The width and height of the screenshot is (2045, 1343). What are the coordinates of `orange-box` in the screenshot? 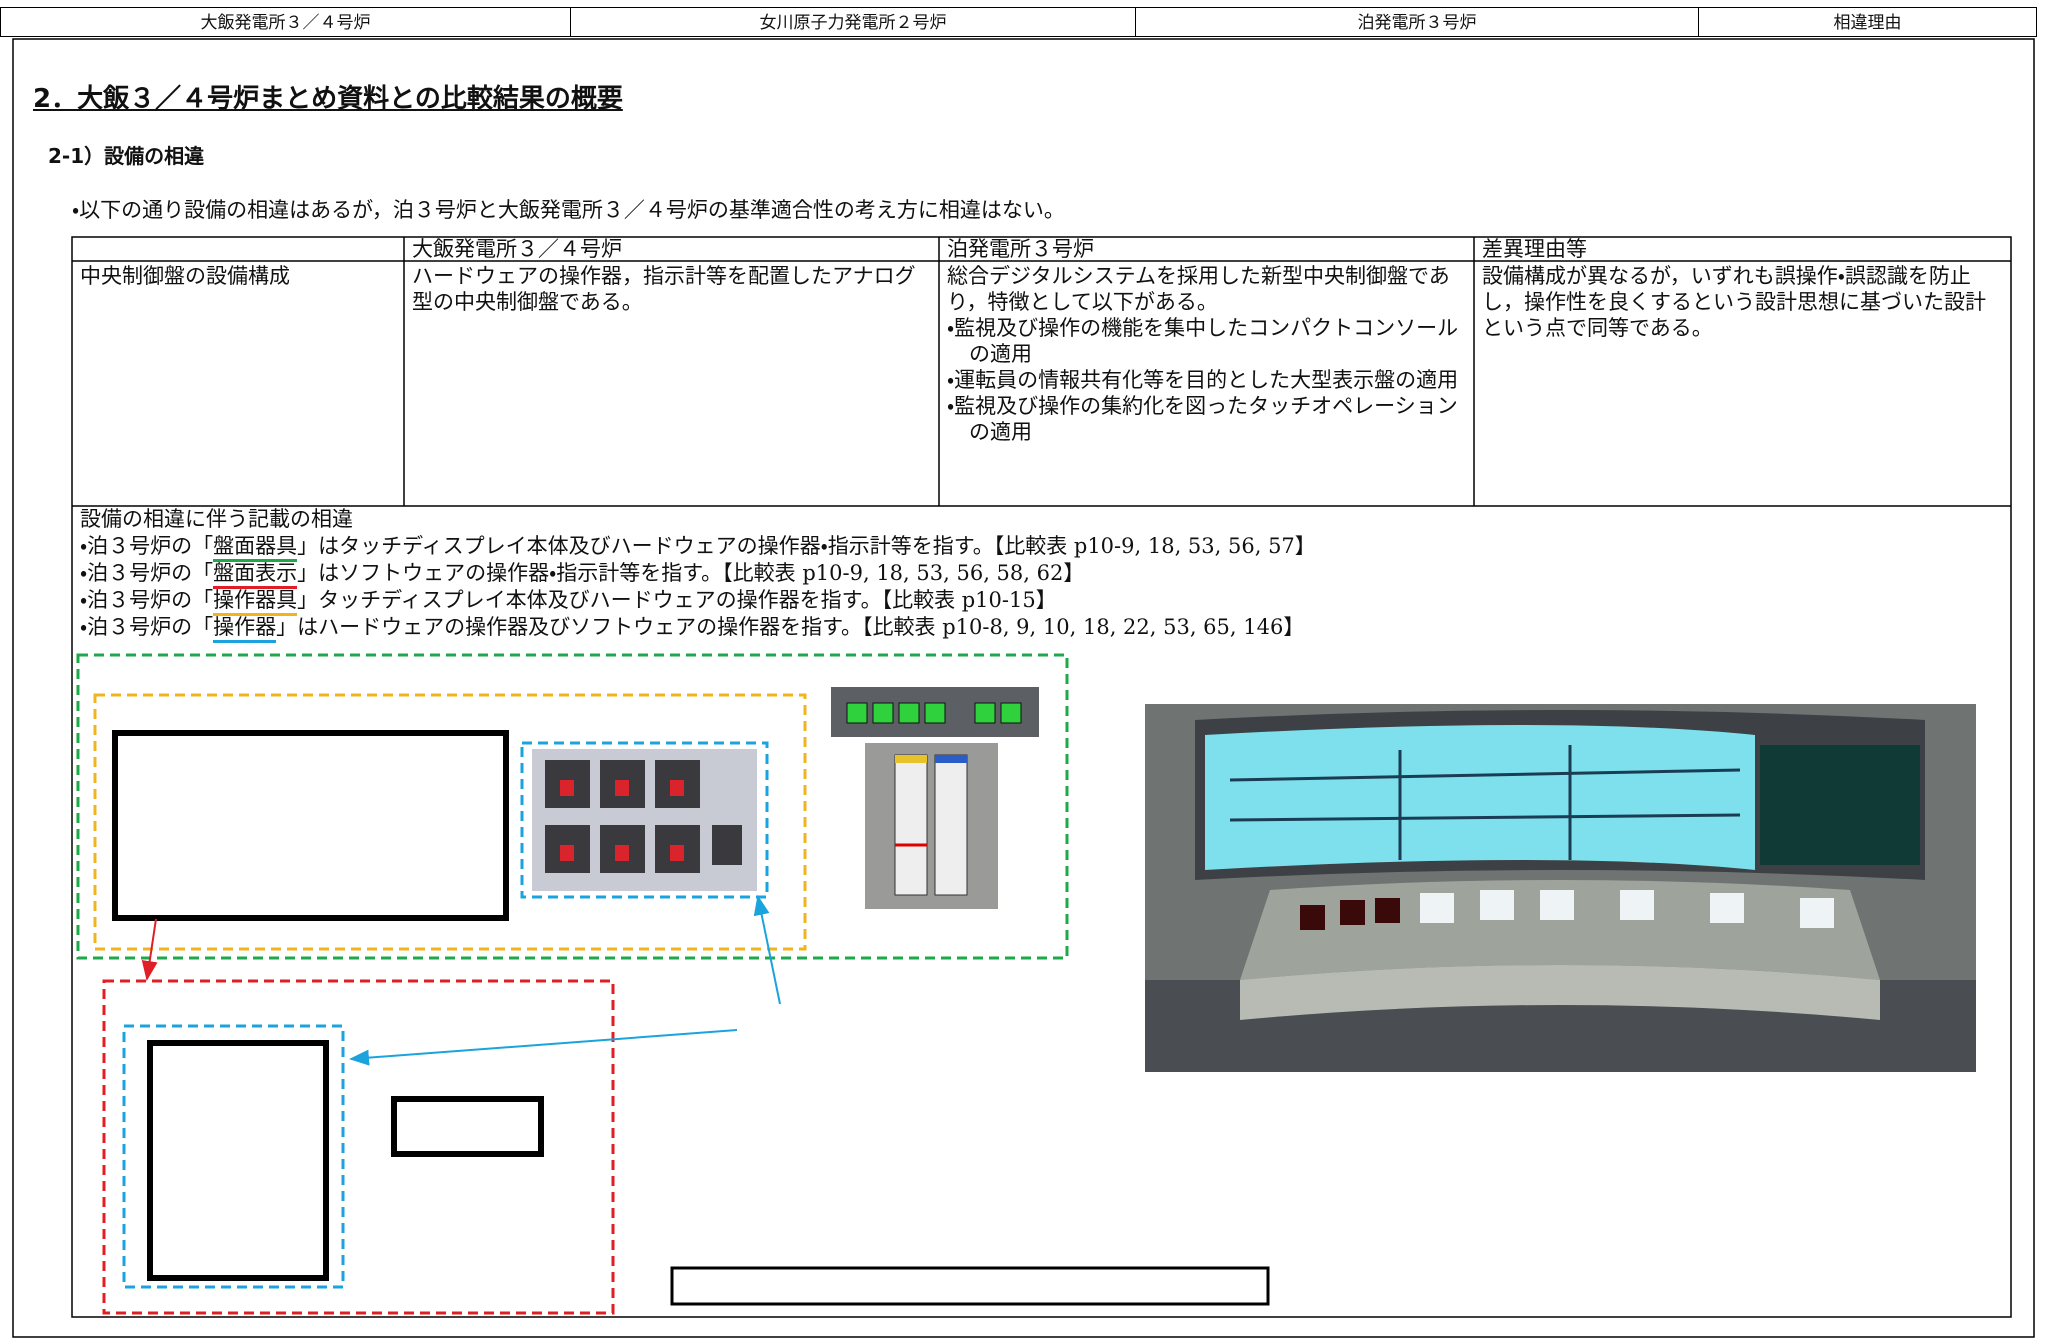 It's located at (450, 822).